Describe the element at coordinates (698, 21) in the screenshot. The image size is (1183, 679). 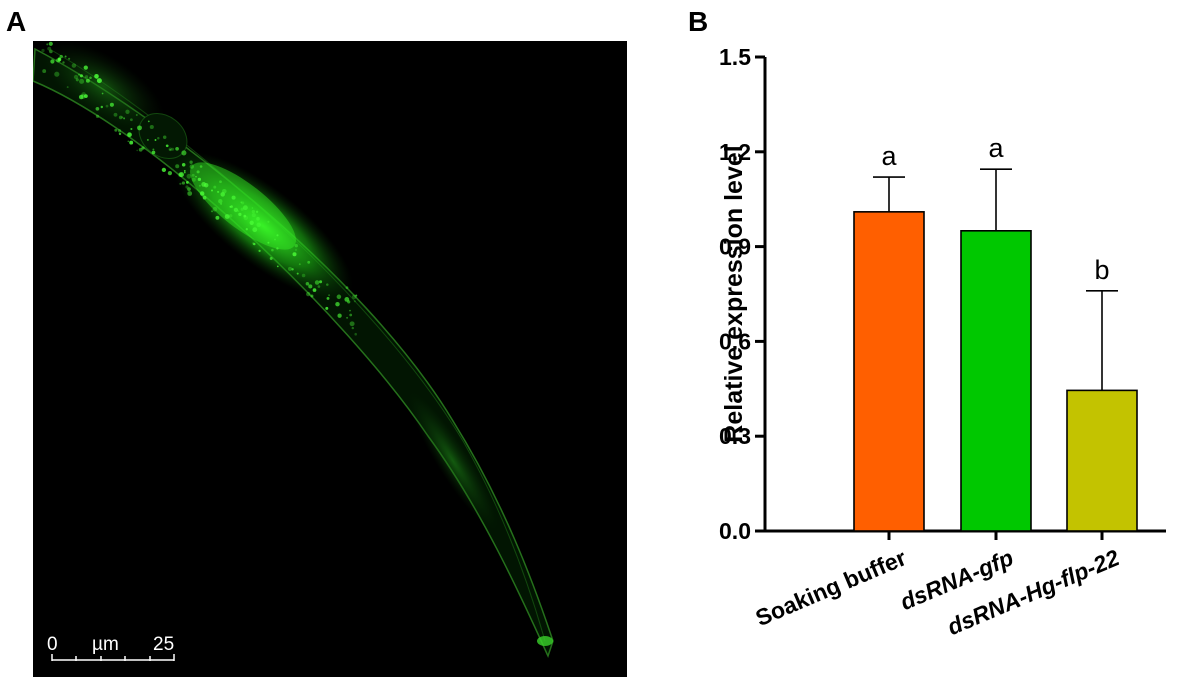
I see `panel-label-b: B` at that location.